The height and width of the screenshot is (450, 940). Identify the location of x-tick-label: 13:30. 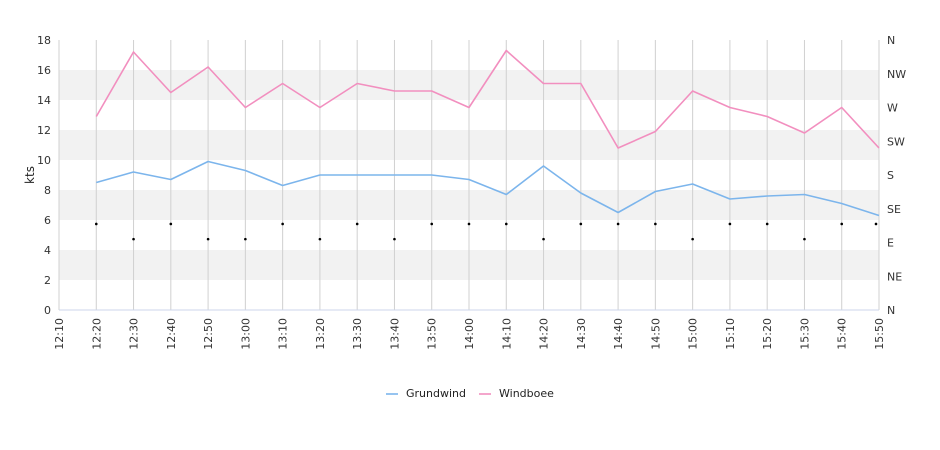
(357, 334).